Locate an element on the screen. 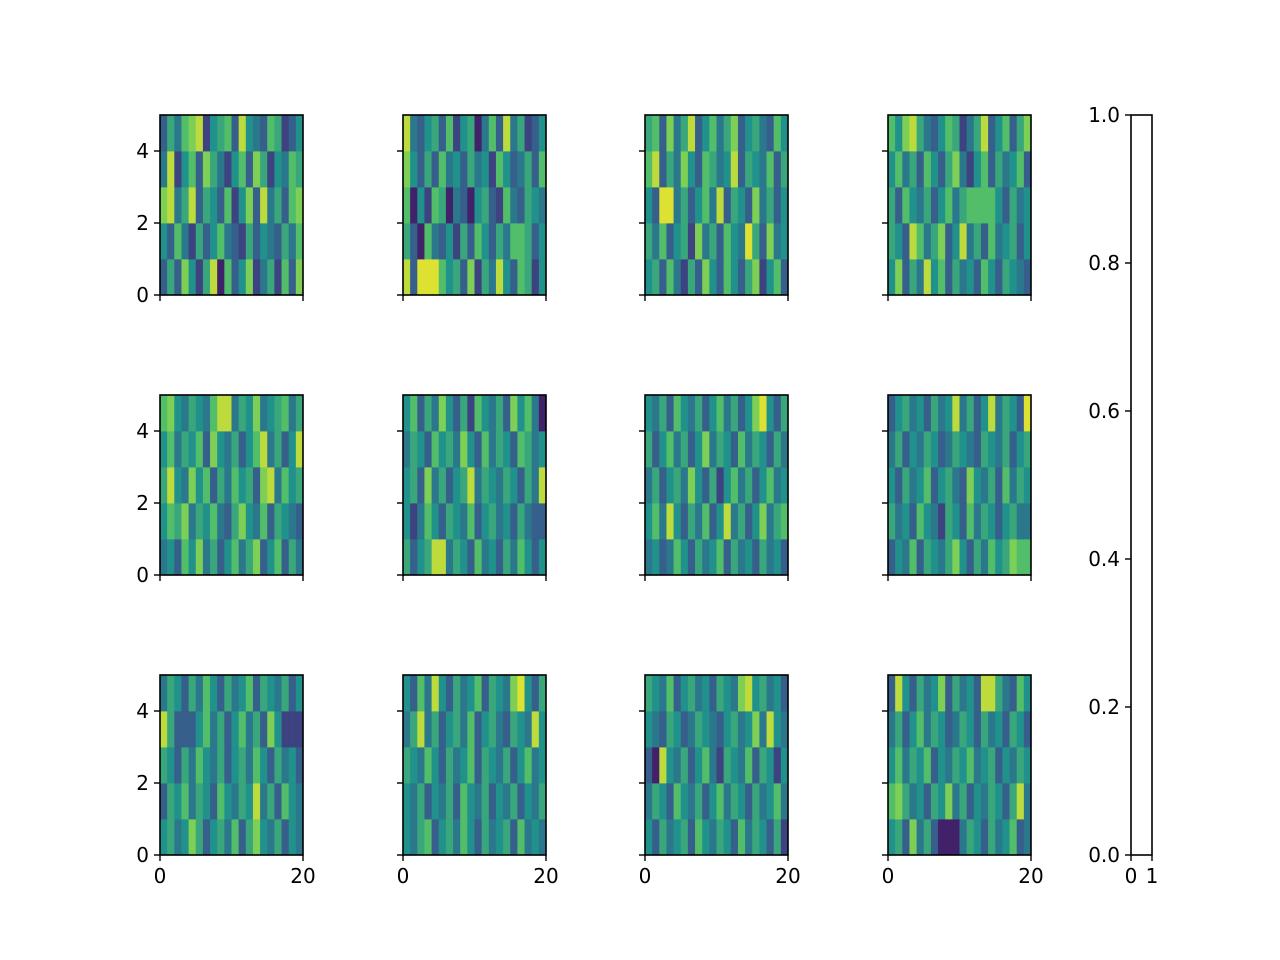  colorbar-y-tick-label: 0.6 is located at coordinates (1104, 411).